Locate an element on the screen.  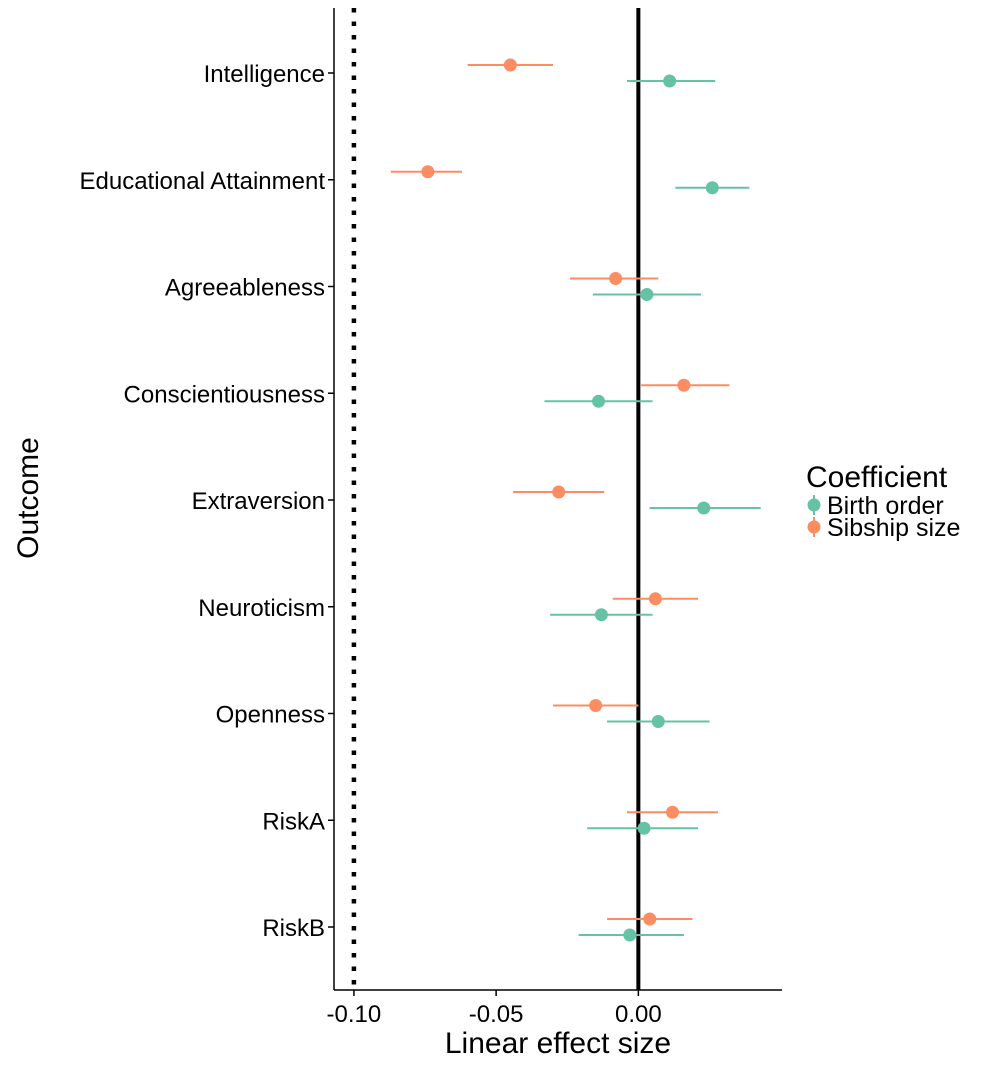
x-tick-label: 0.00 is located at coordinates (638, 1014).